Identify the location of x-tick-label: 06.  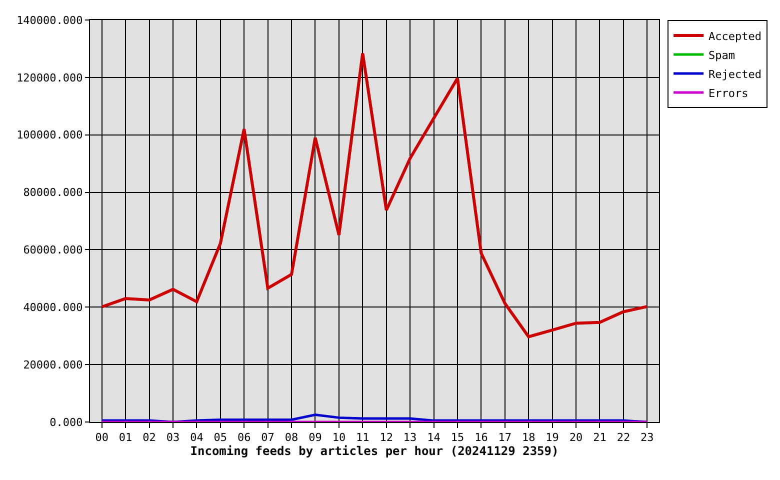
(244, 437).